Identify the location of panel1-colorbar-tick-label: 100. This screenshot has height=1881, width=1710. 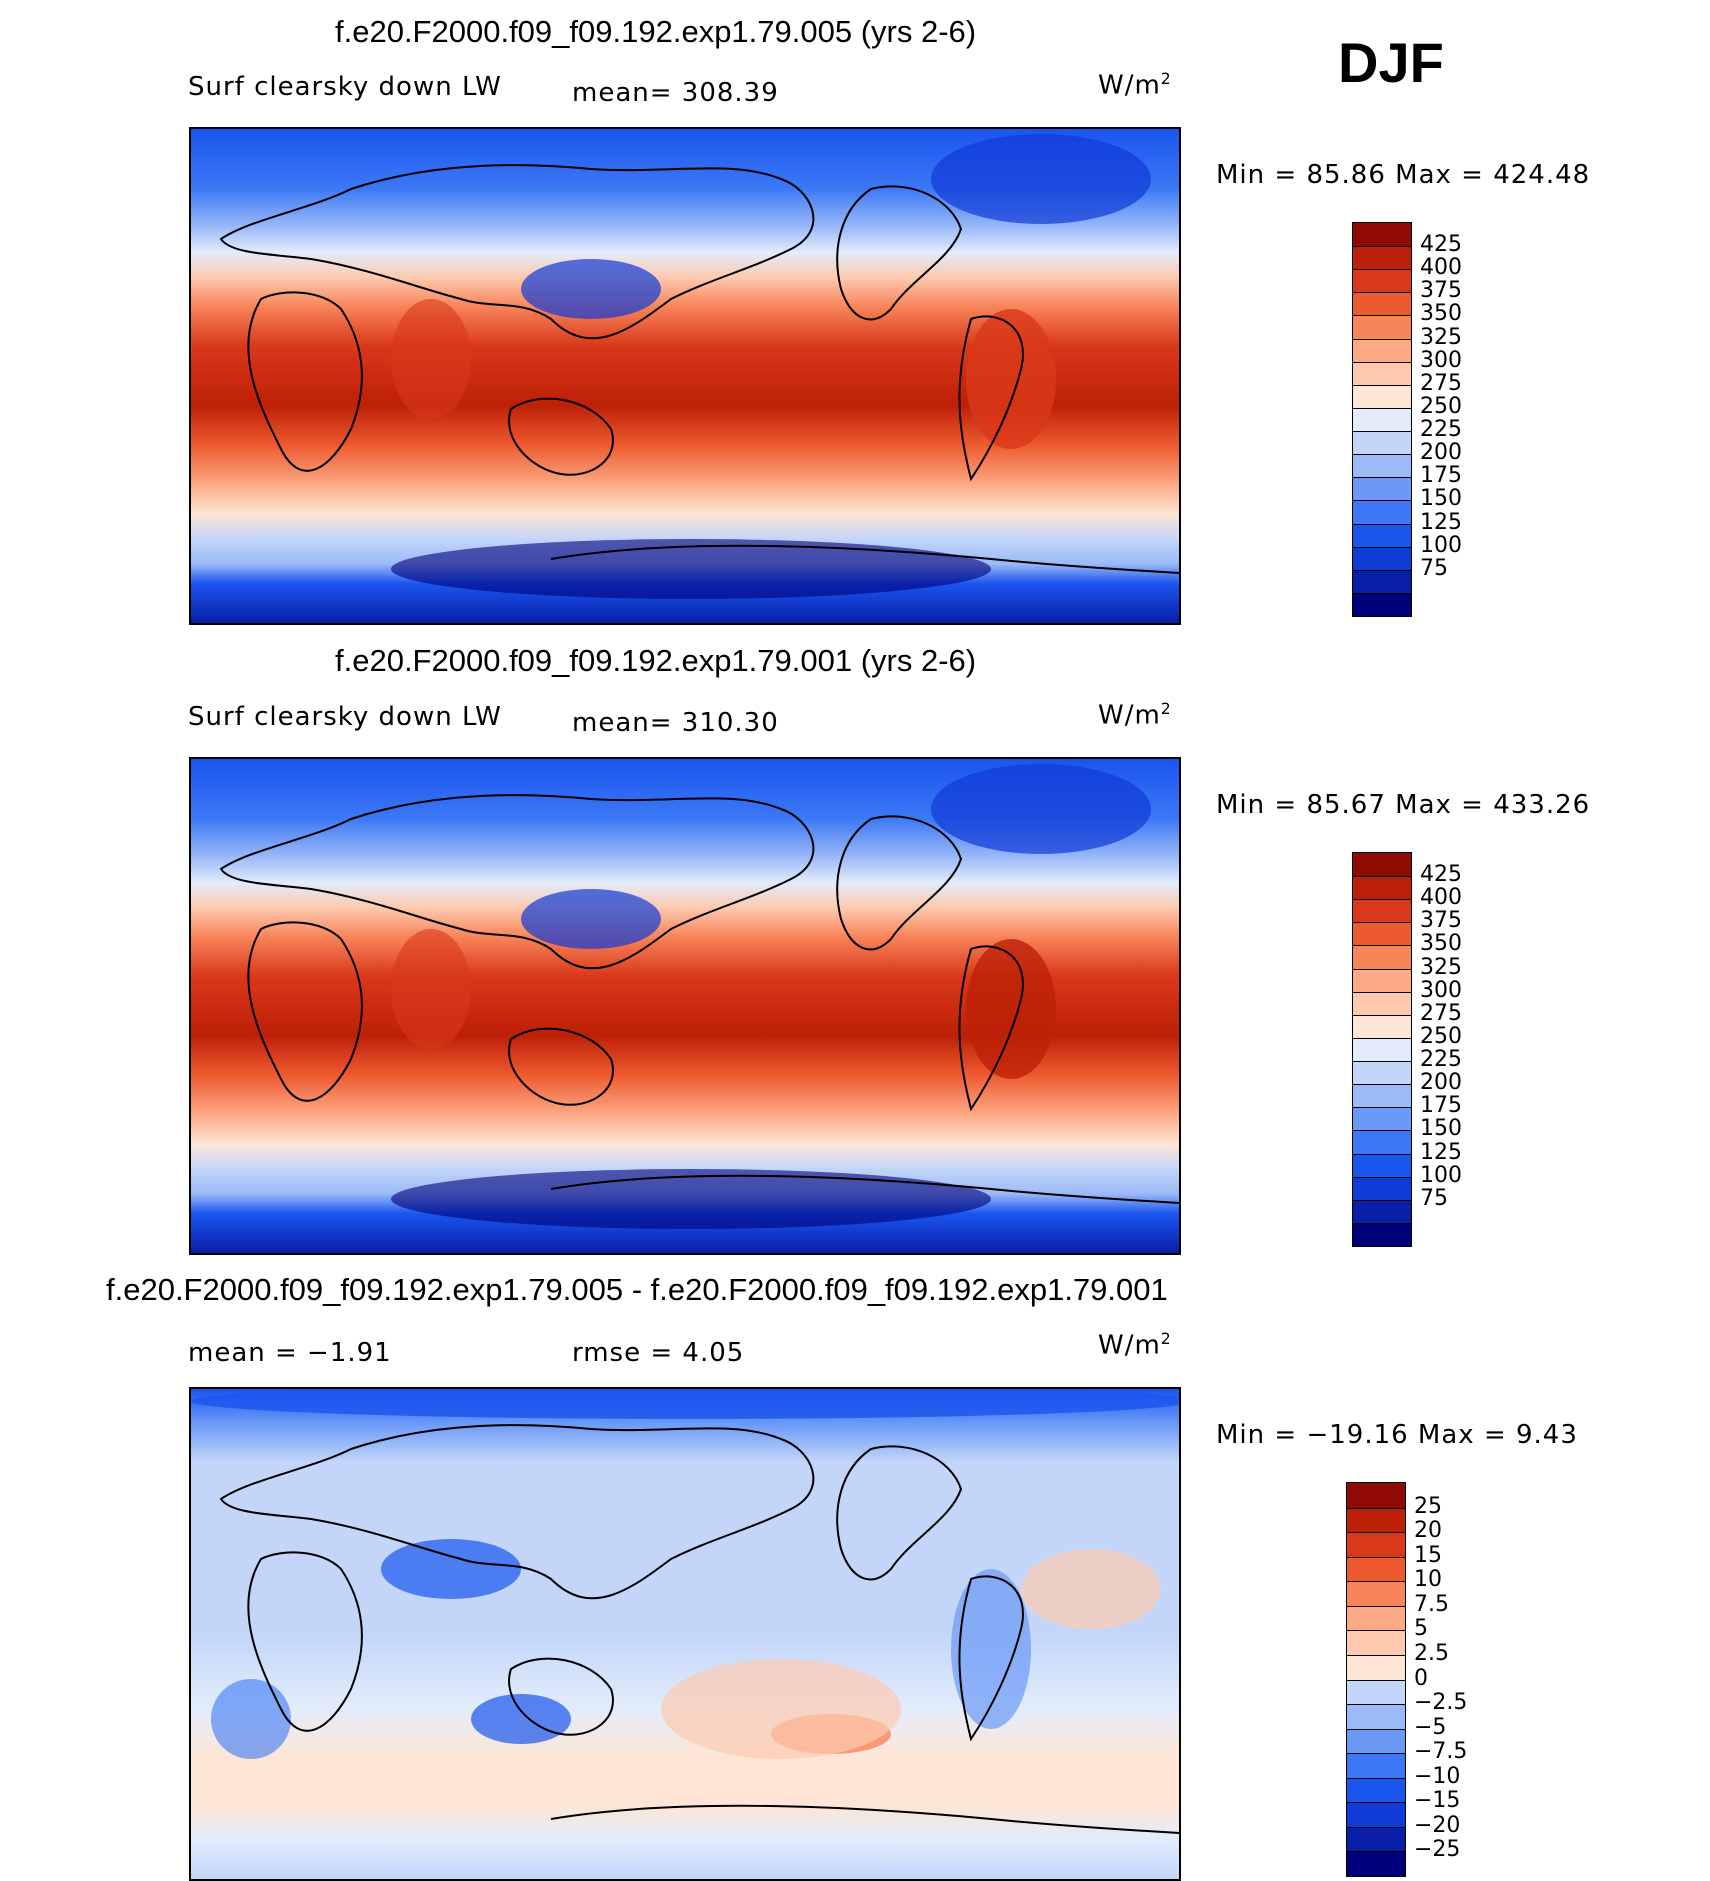
(1441, 545).